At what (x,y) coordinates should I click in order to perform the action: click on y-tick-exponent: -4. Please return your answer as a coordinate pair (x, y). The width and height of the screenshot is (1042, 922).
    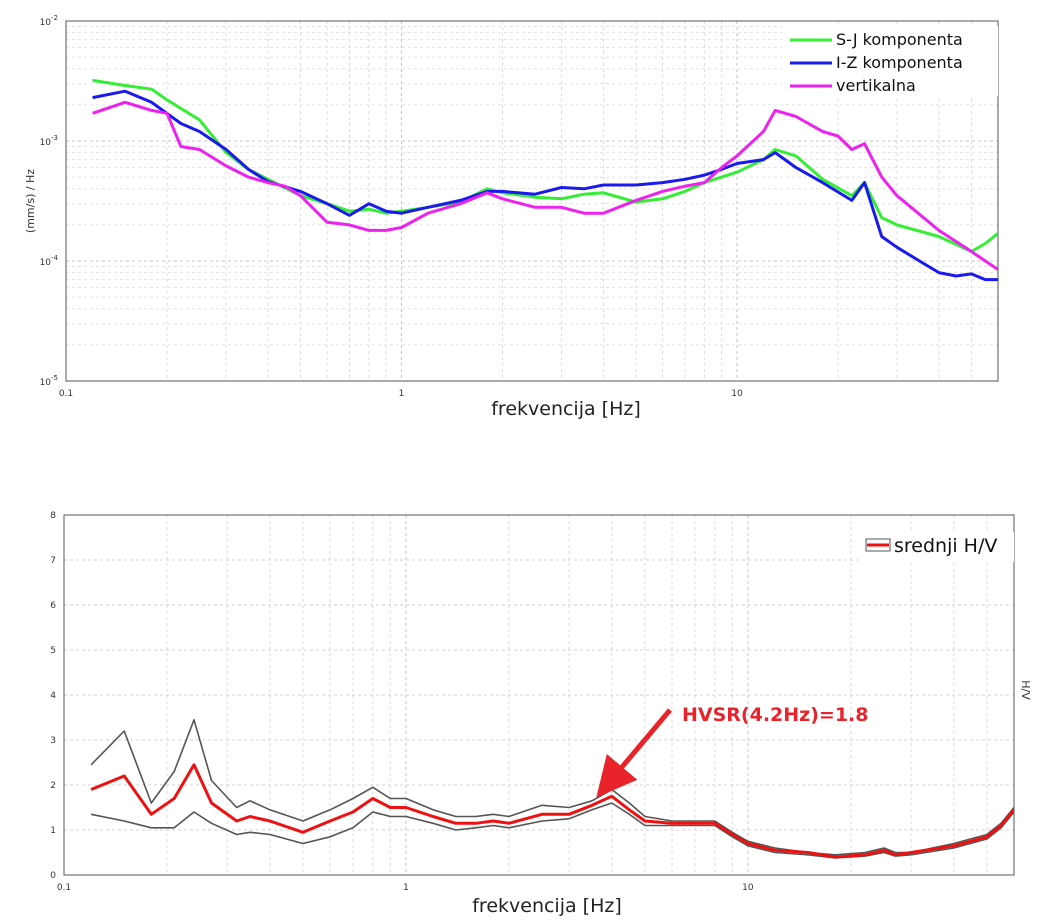
    Looking at the image, I should click on (55, 258).